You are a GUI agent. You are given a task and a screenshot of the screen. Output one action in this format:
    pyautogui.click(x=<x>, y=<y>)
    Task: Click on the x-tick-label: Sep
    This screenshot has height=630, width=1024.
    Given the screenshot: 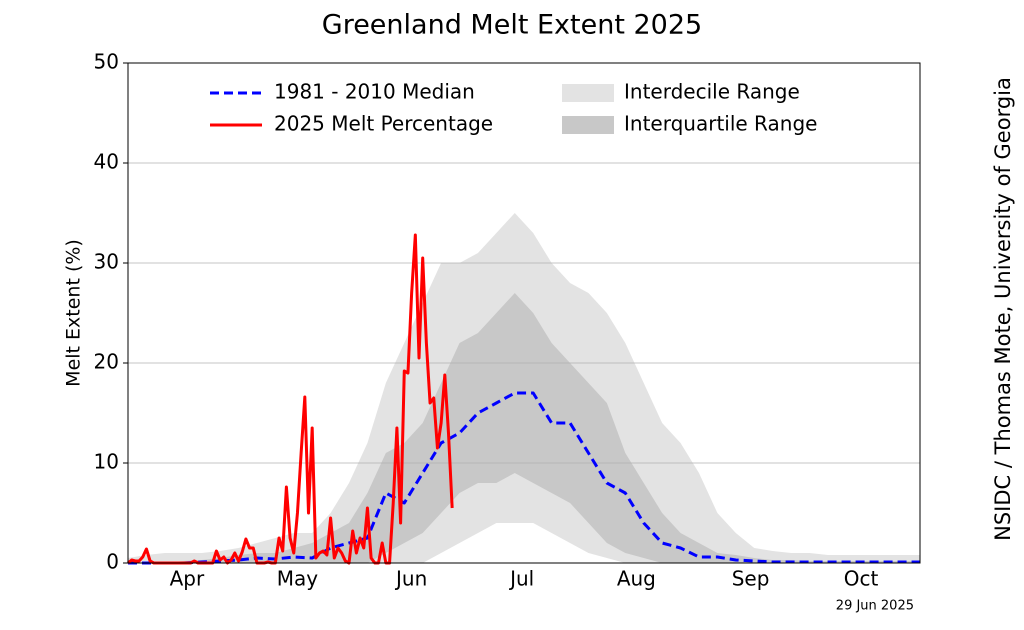 What is the action you would take?
    pyautogui.click(x=751, y=579)
    